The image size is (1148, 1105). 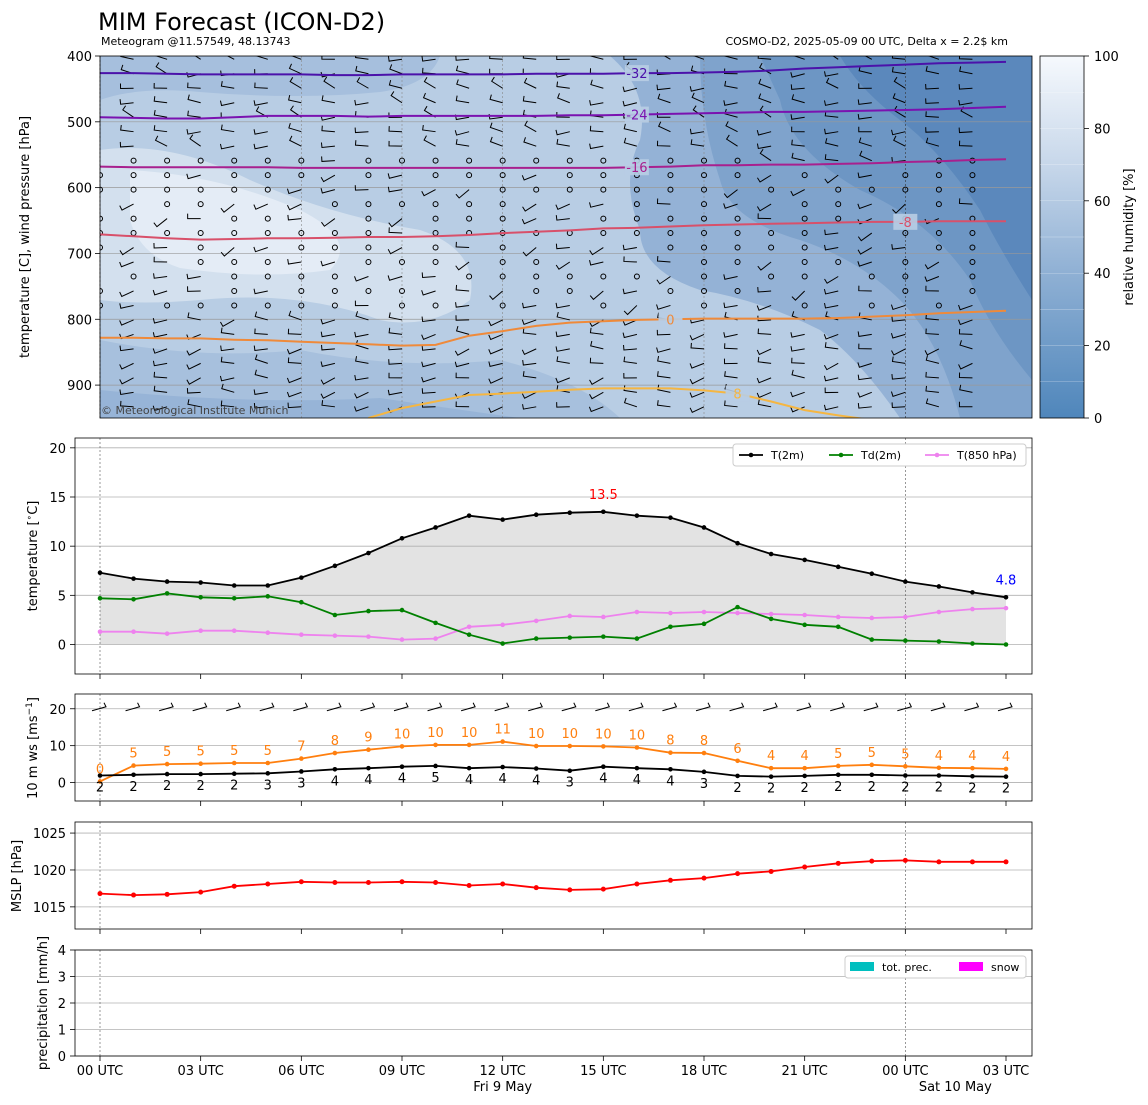 I want to click on gust-label: 4, so click(x=939, y=756).